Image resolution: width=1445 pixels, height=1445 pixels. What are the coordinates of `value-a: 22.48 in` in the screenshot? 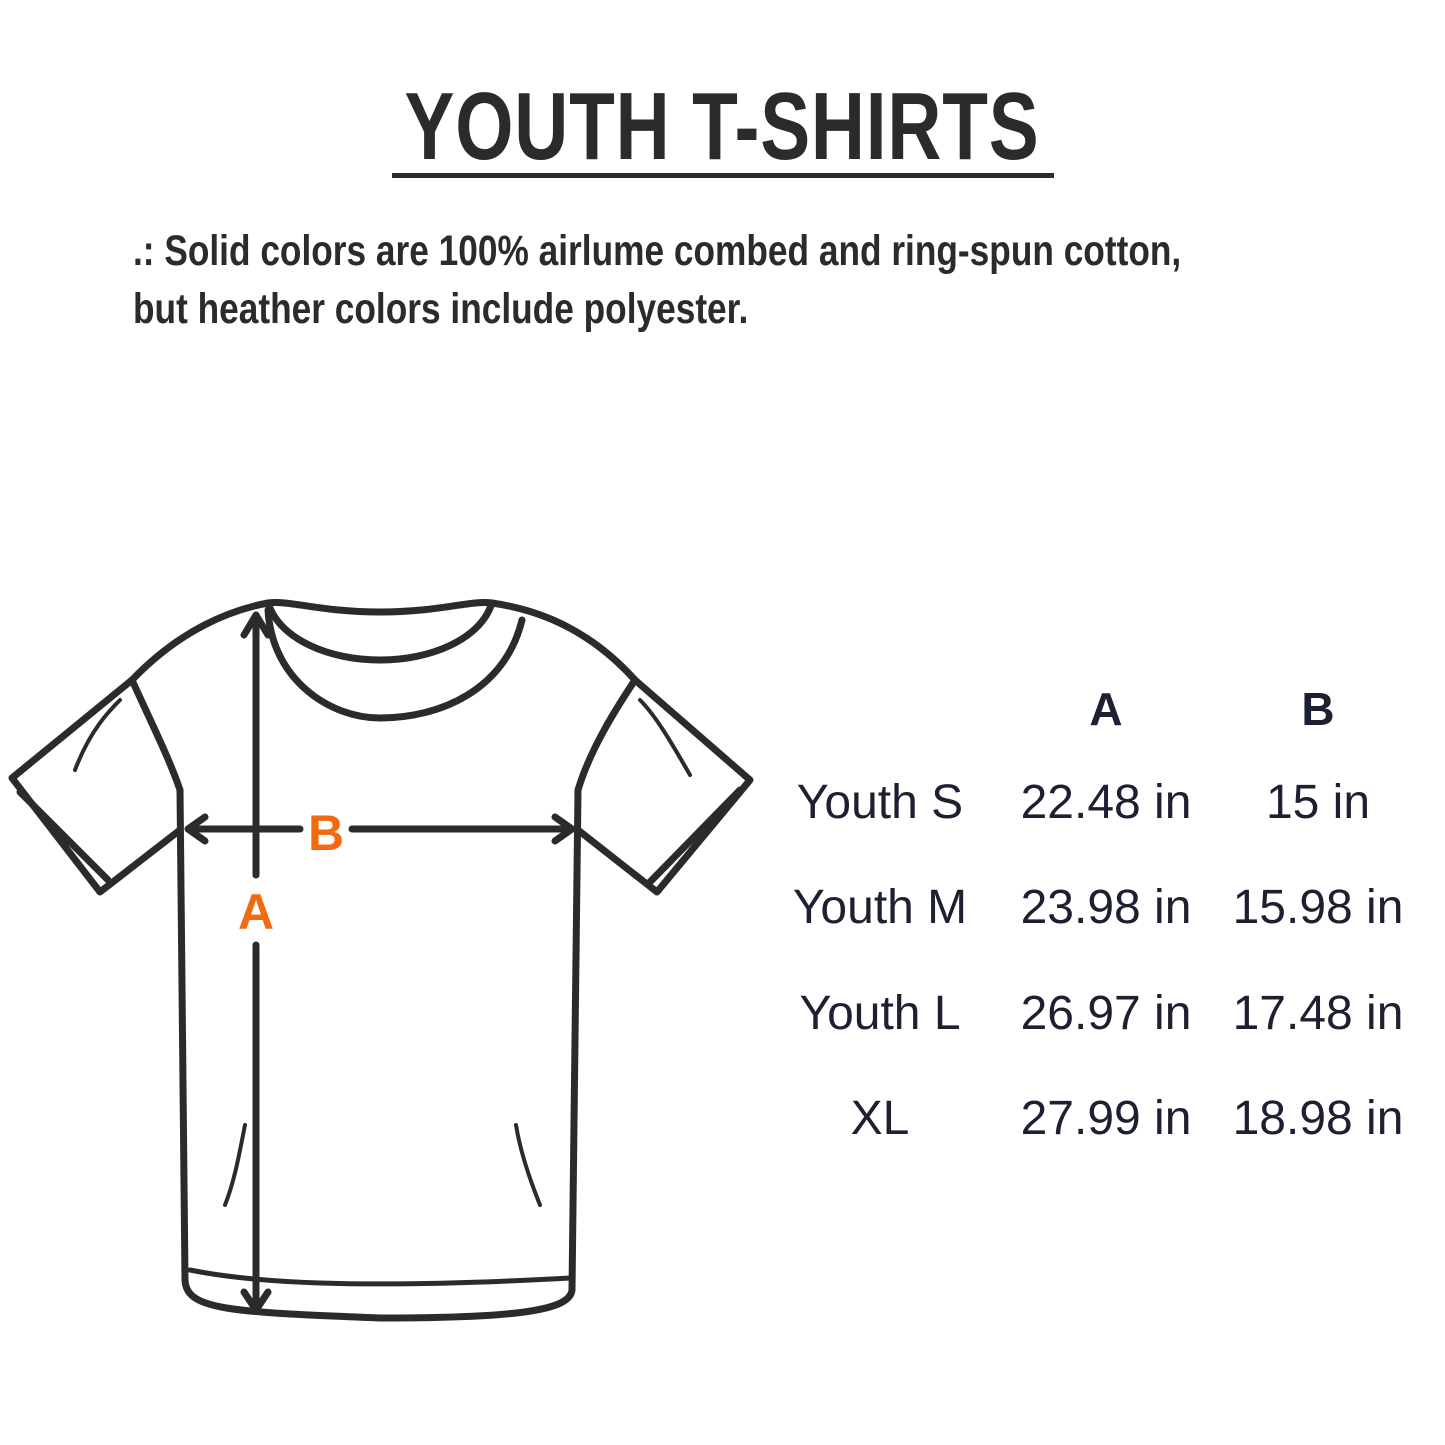 It's located at (1106, 802).